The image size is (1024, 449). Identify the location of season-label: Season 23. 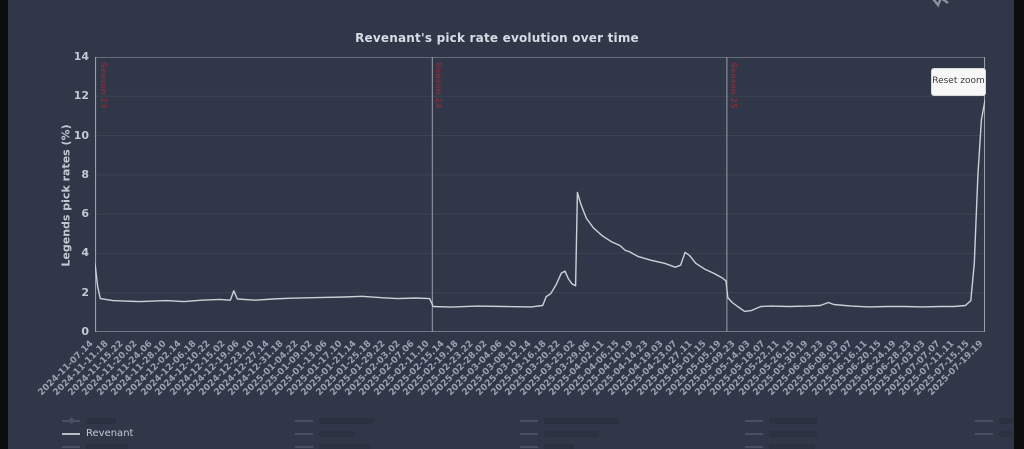
(103, 85).